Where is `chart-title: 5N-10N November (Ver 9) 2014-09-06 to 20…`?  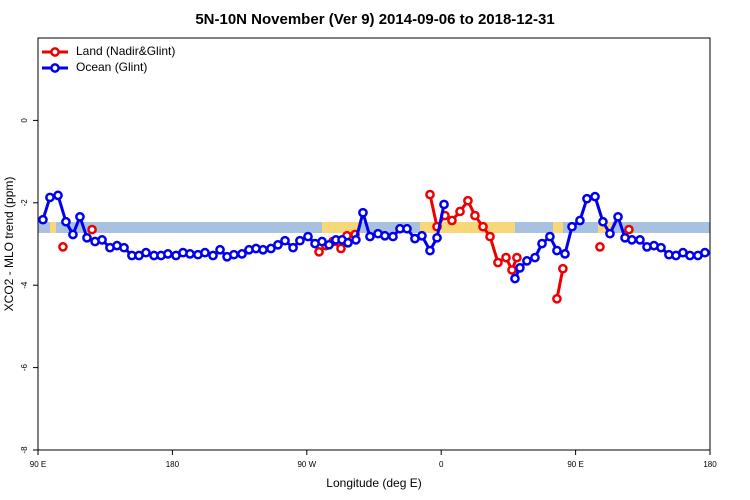
chart-title: 5N-10N November (Ver 9) 2014-09-06 to 20… is located at coordinates (374, 19).